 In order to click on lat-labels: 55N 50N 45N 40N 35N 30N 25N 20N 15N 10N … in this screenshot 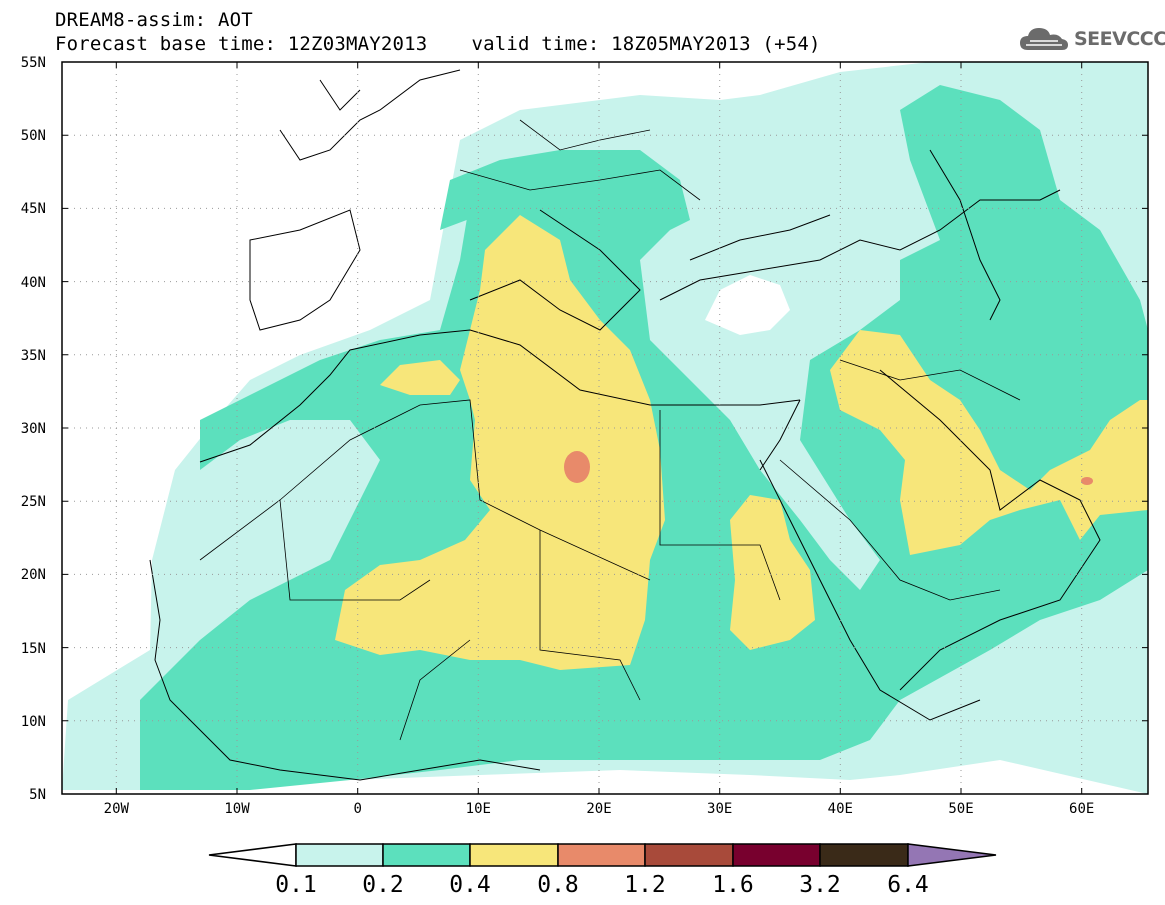, I will do `click(33, 429)`.